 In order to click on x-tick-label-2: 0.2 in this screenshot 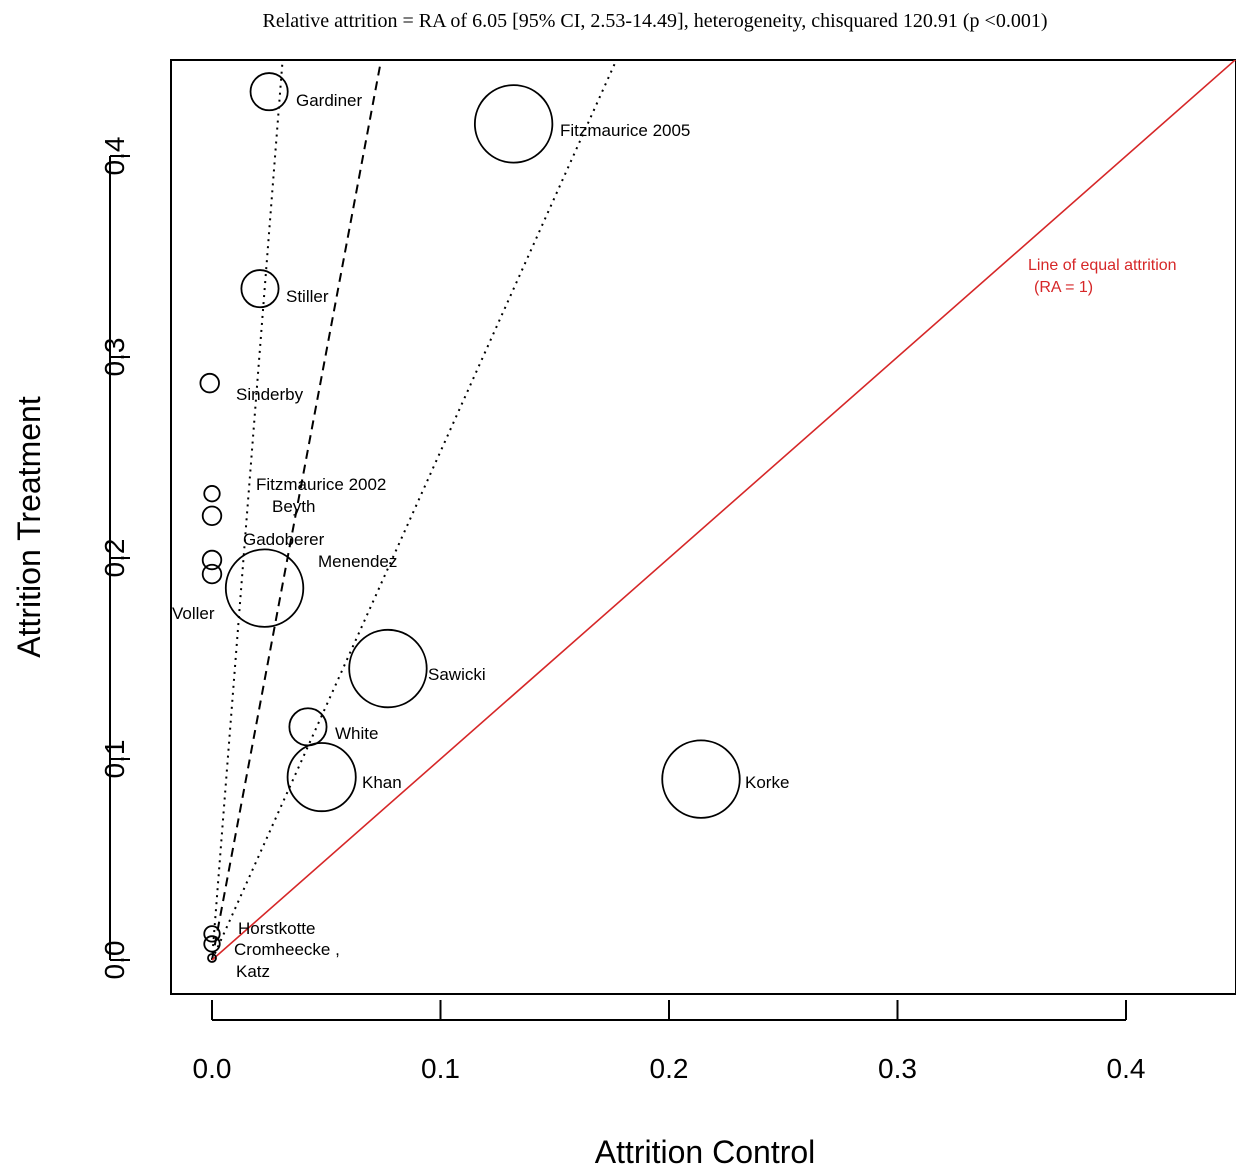, I will do `click(669, 1068)`.